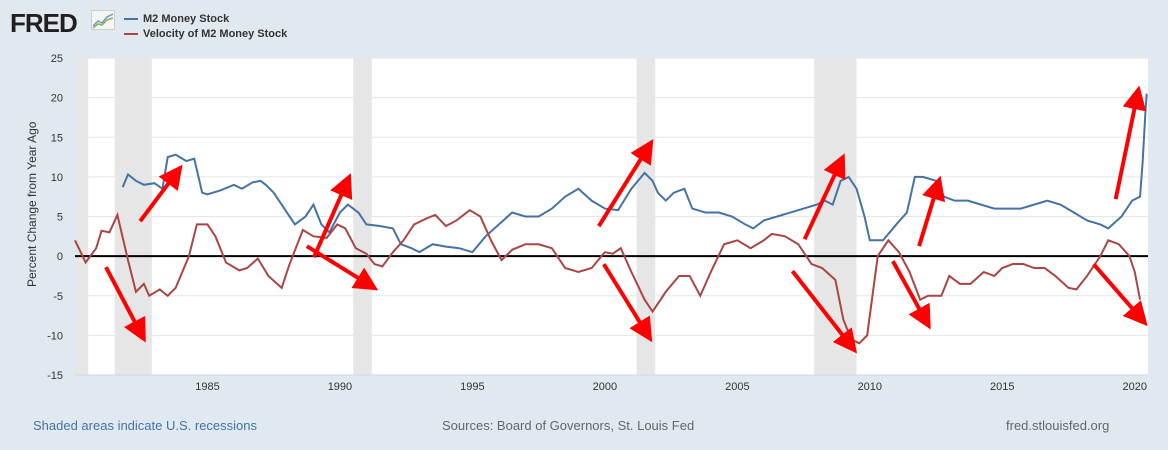 This screenshot has height=450, width=1168. Describe the element at coordinates (207, 387) in the screenshot. I see `x-tick-label: 1985` at that location.